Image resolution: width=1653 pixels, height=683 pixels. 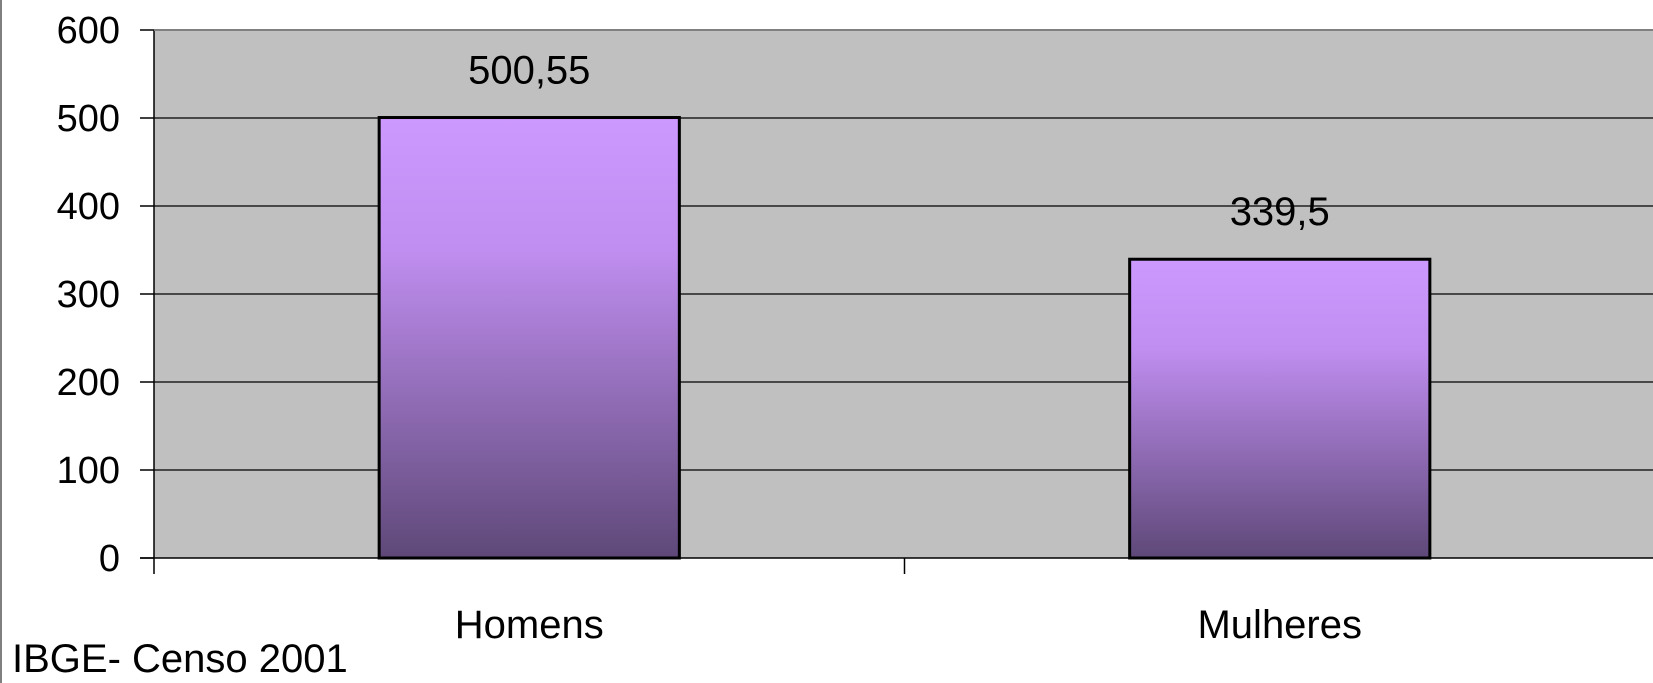 I want to click on data-labels: 500,55 339,5, so click(x=899, y=142).